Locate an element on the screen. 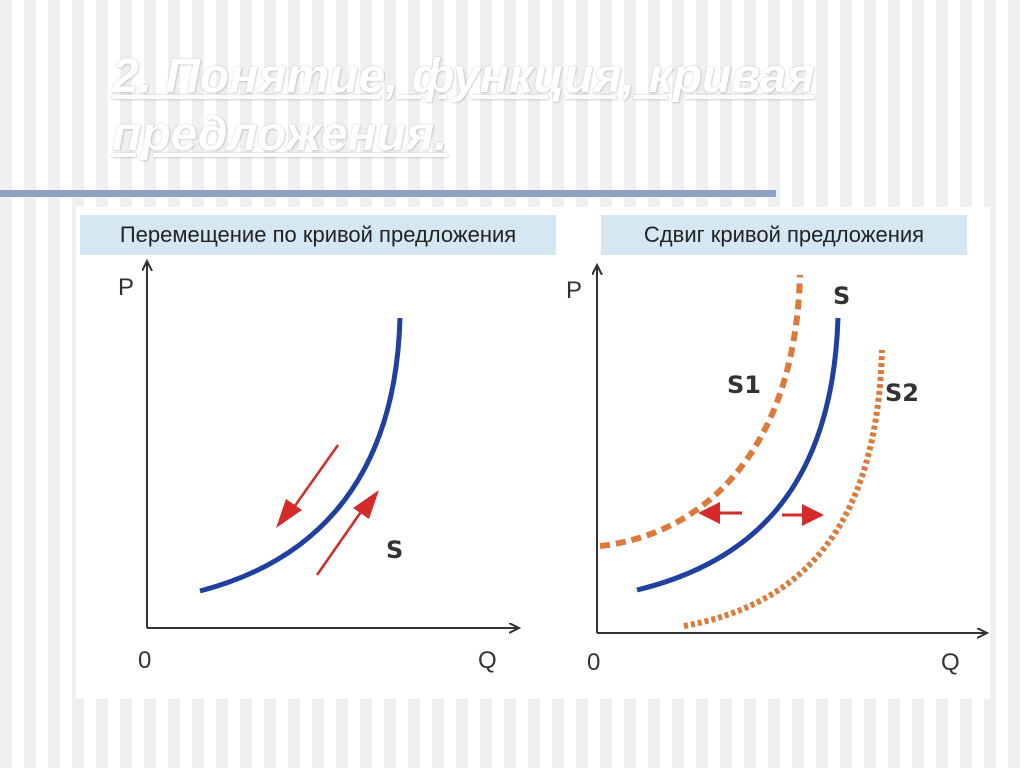 Image resolution: width=1024 pixels, height=768 pixels. title-divider is located at coordinates (388, 193).